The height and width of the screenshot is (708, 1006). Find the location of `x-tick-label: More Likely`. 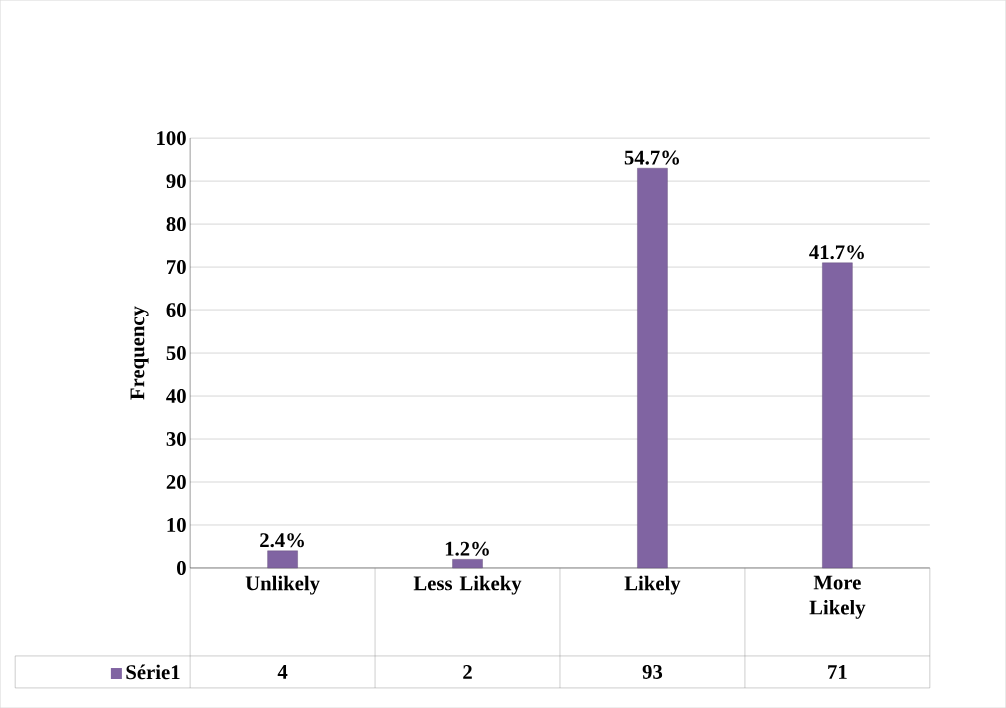

x-tick-label: More Likely is located at coordinates (837, 597).